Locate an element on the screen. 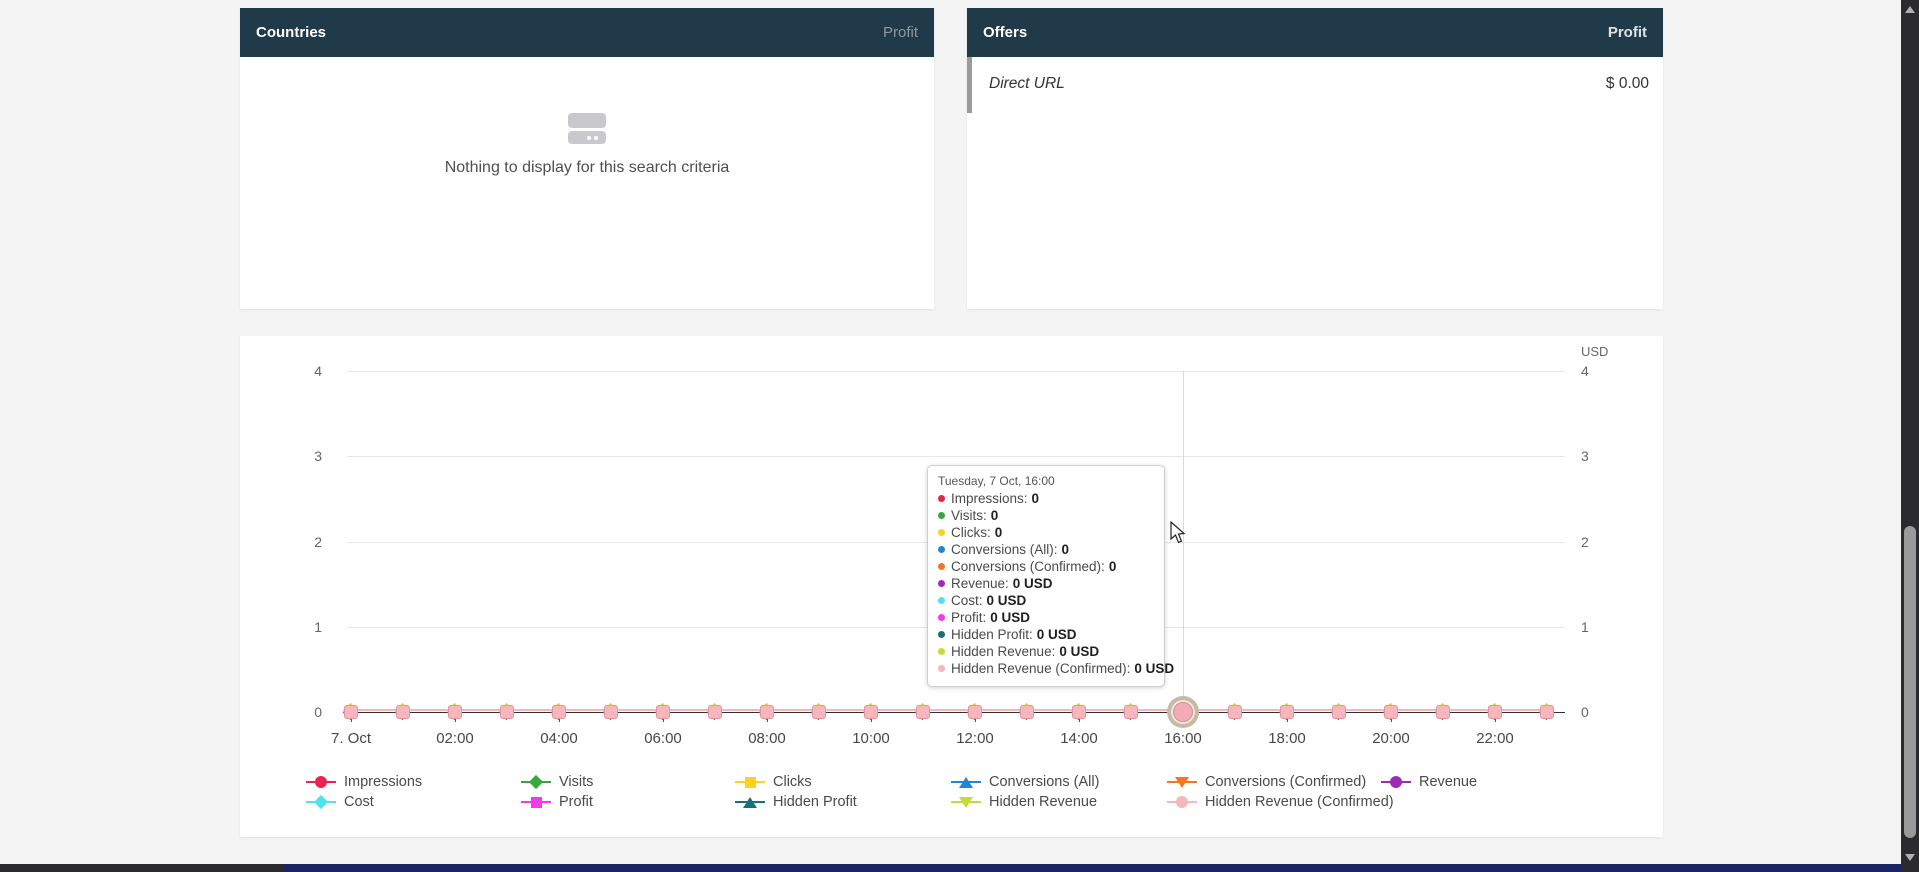  legend-item-profit: Profit is located at coordinates (557, 802).